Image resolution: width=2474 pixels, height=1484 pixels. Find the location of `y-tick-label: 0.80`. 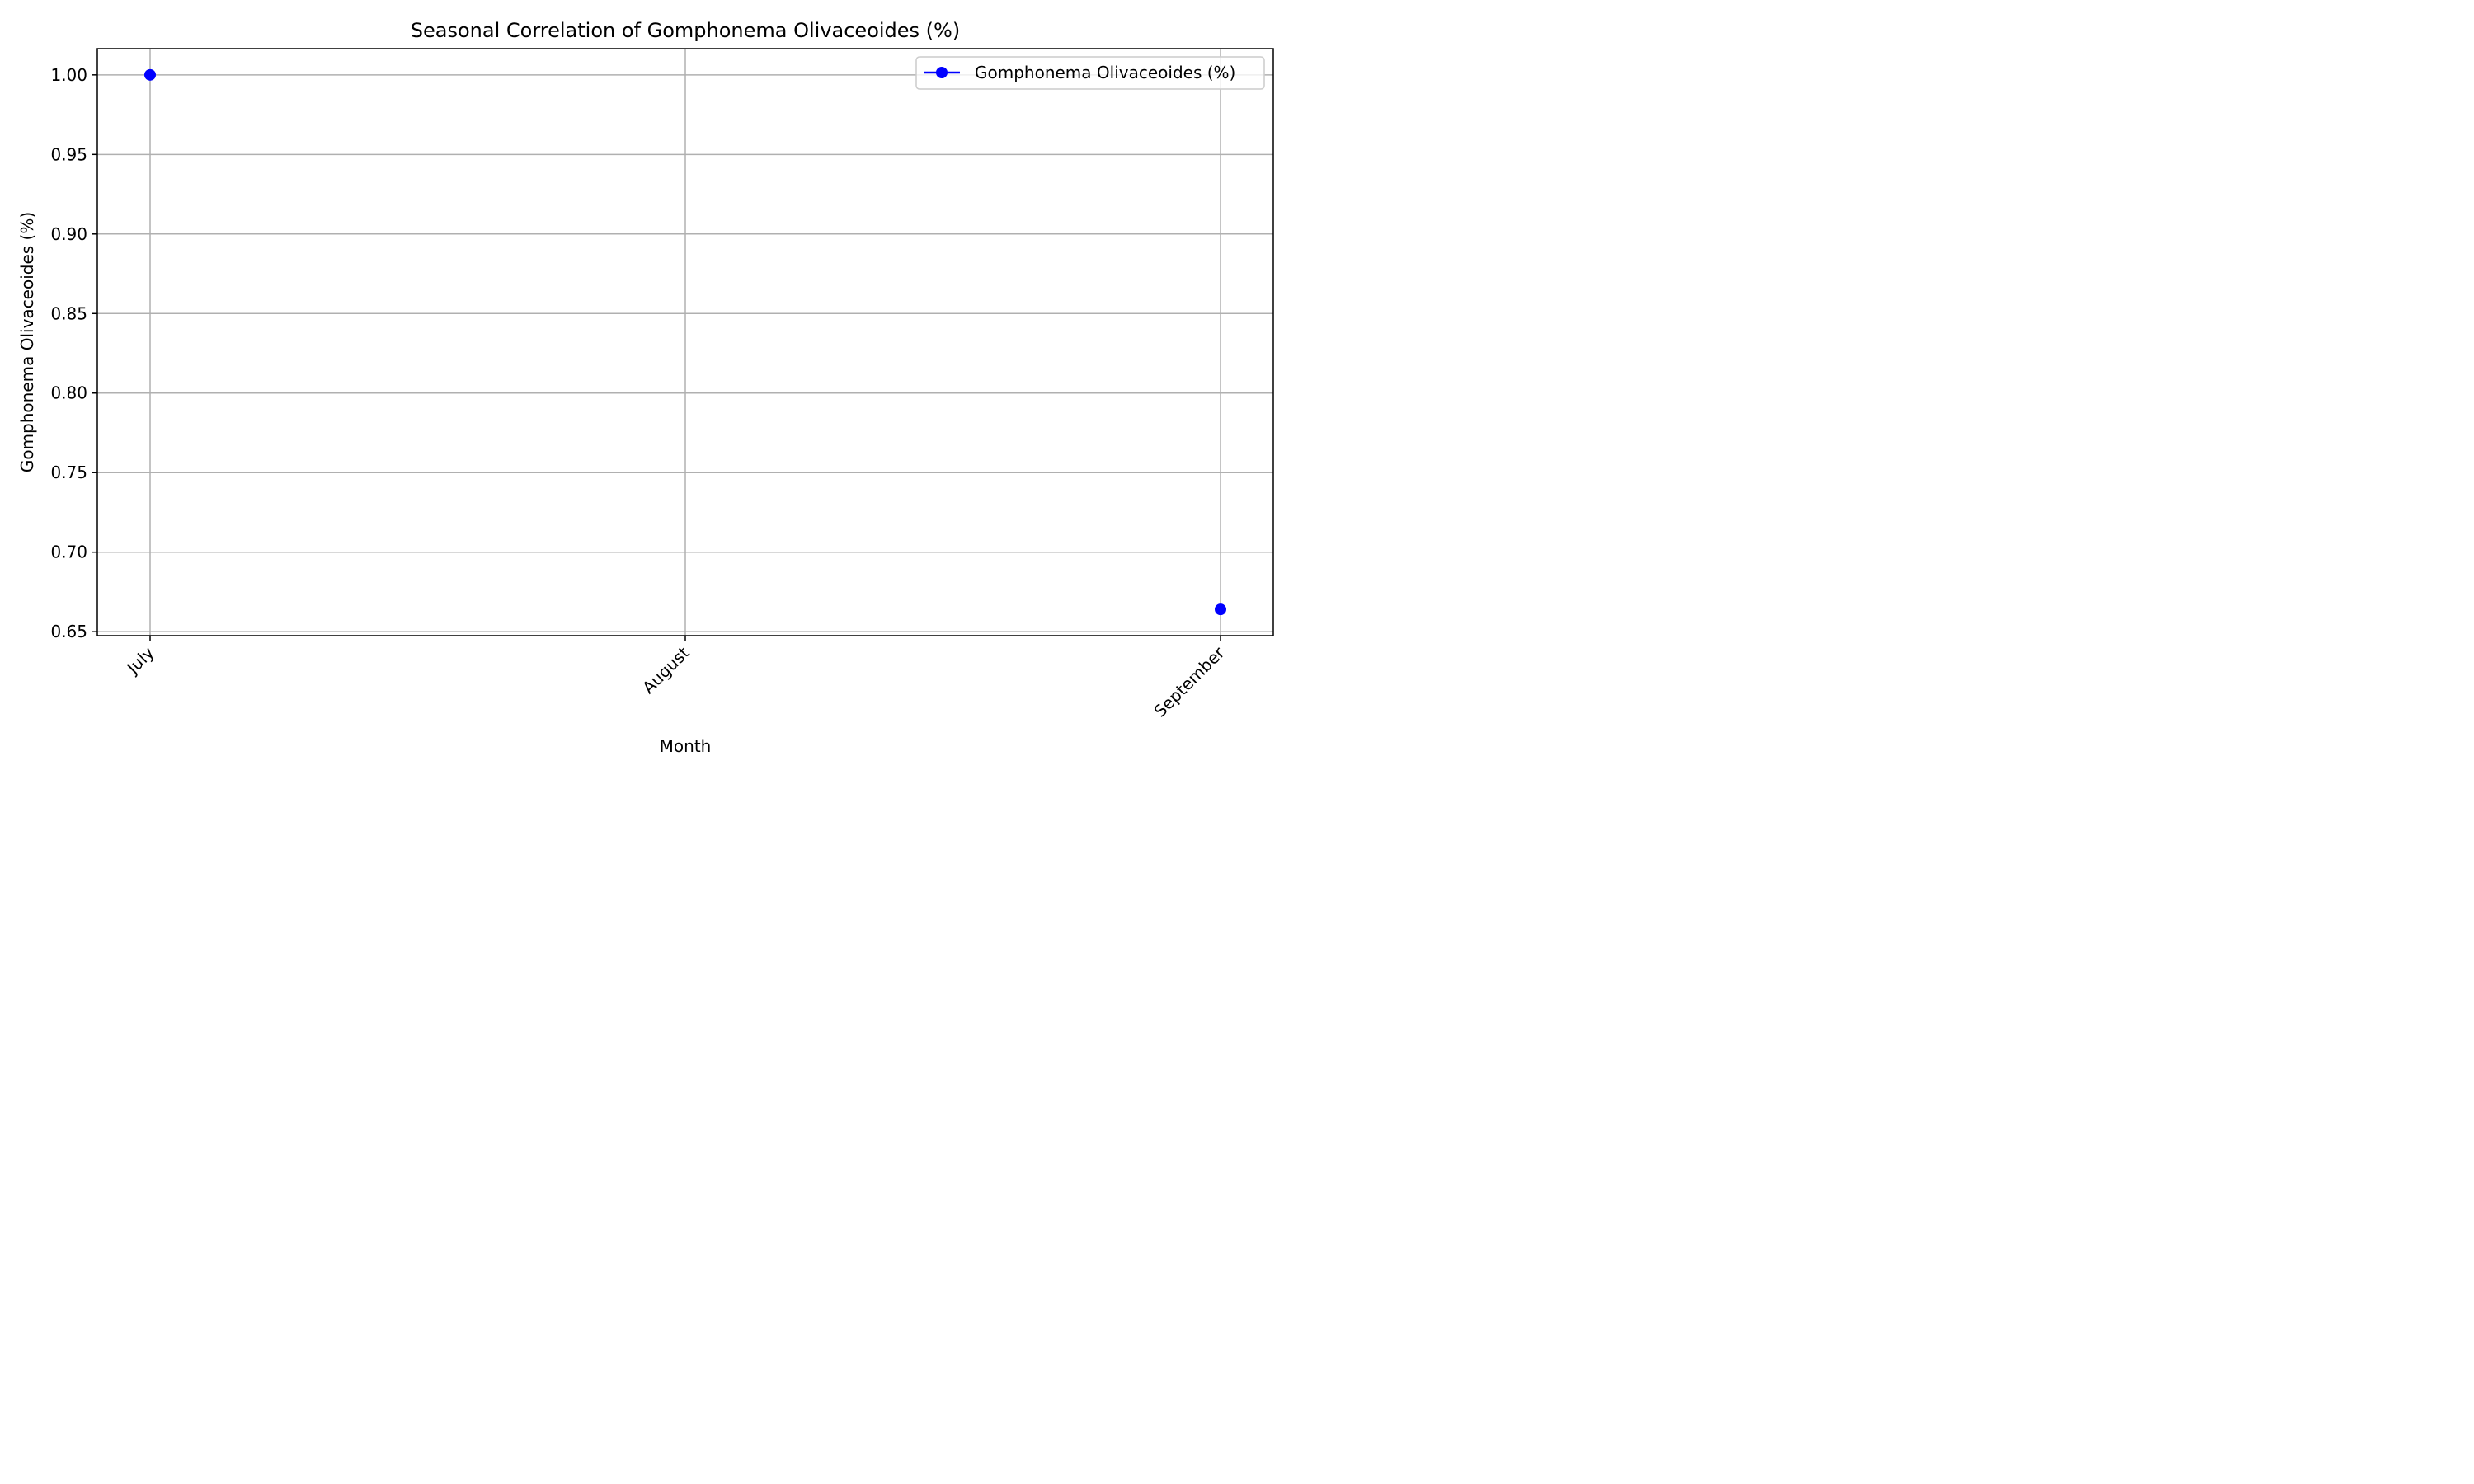

y-tick-label: 0.80 is located at coordinates (68, 393).